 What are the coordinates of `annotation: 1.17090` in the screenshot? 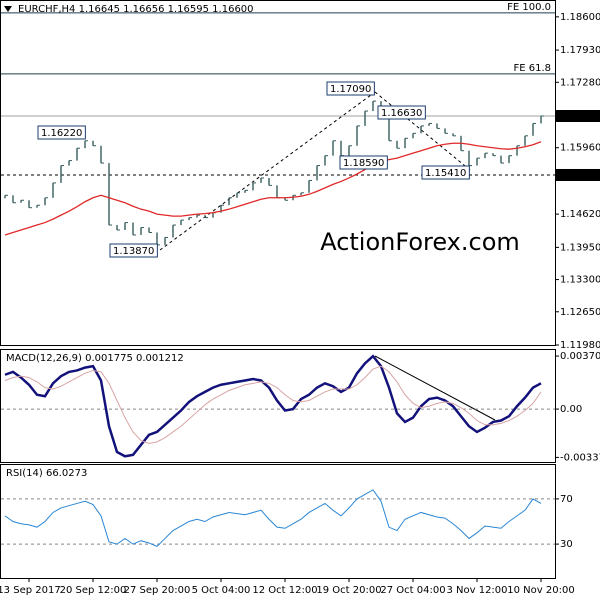 It's located at (350, 89).